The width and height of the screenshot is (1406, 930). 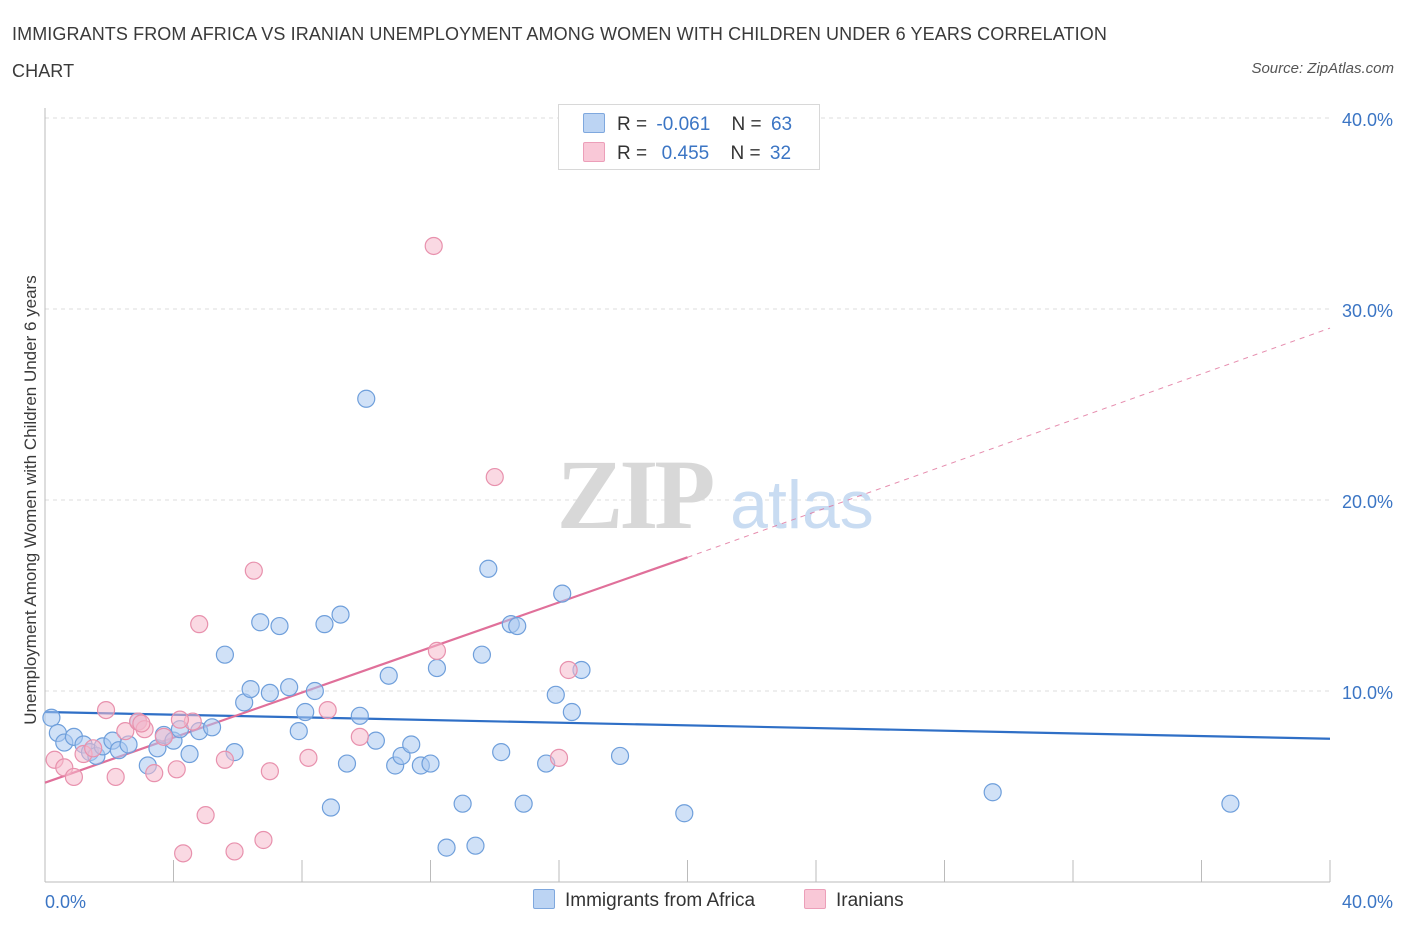 What do you see at coordinates (1367, 902) in the screenshot?
I see `x-tick-label: 40.0%` at bounding box center [1367, 902].